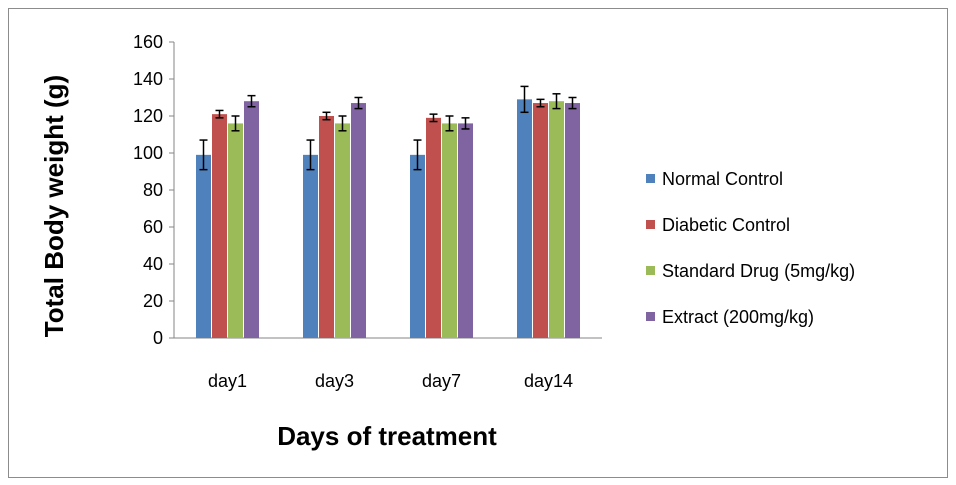 The height and width of the screenshot is (485, 956). What do you see at coordinates (738, 317) in the screenshot?
I see `legend-label: Extract (200mg/kg)` at bounding box center [738, 317].